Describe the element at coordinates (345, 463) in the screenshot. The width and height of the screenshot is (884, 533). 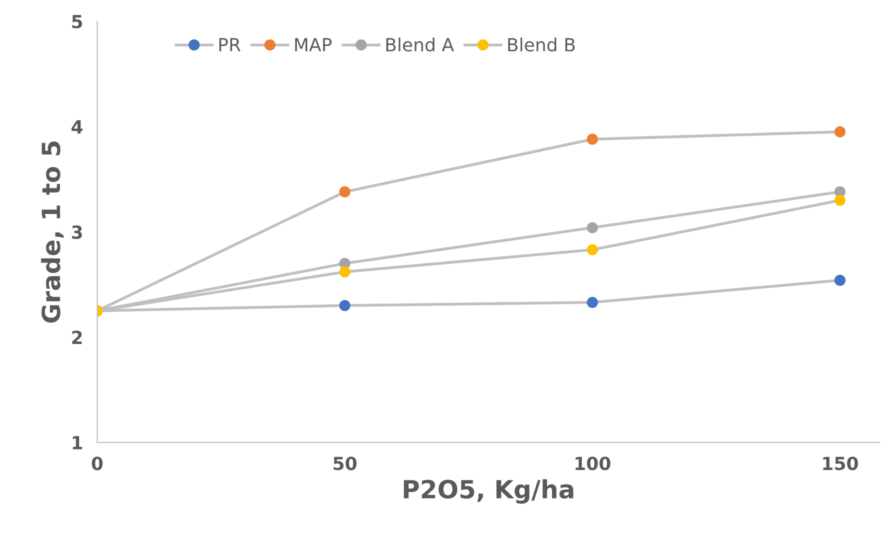
I see `x-tick-label: 50` at that location.